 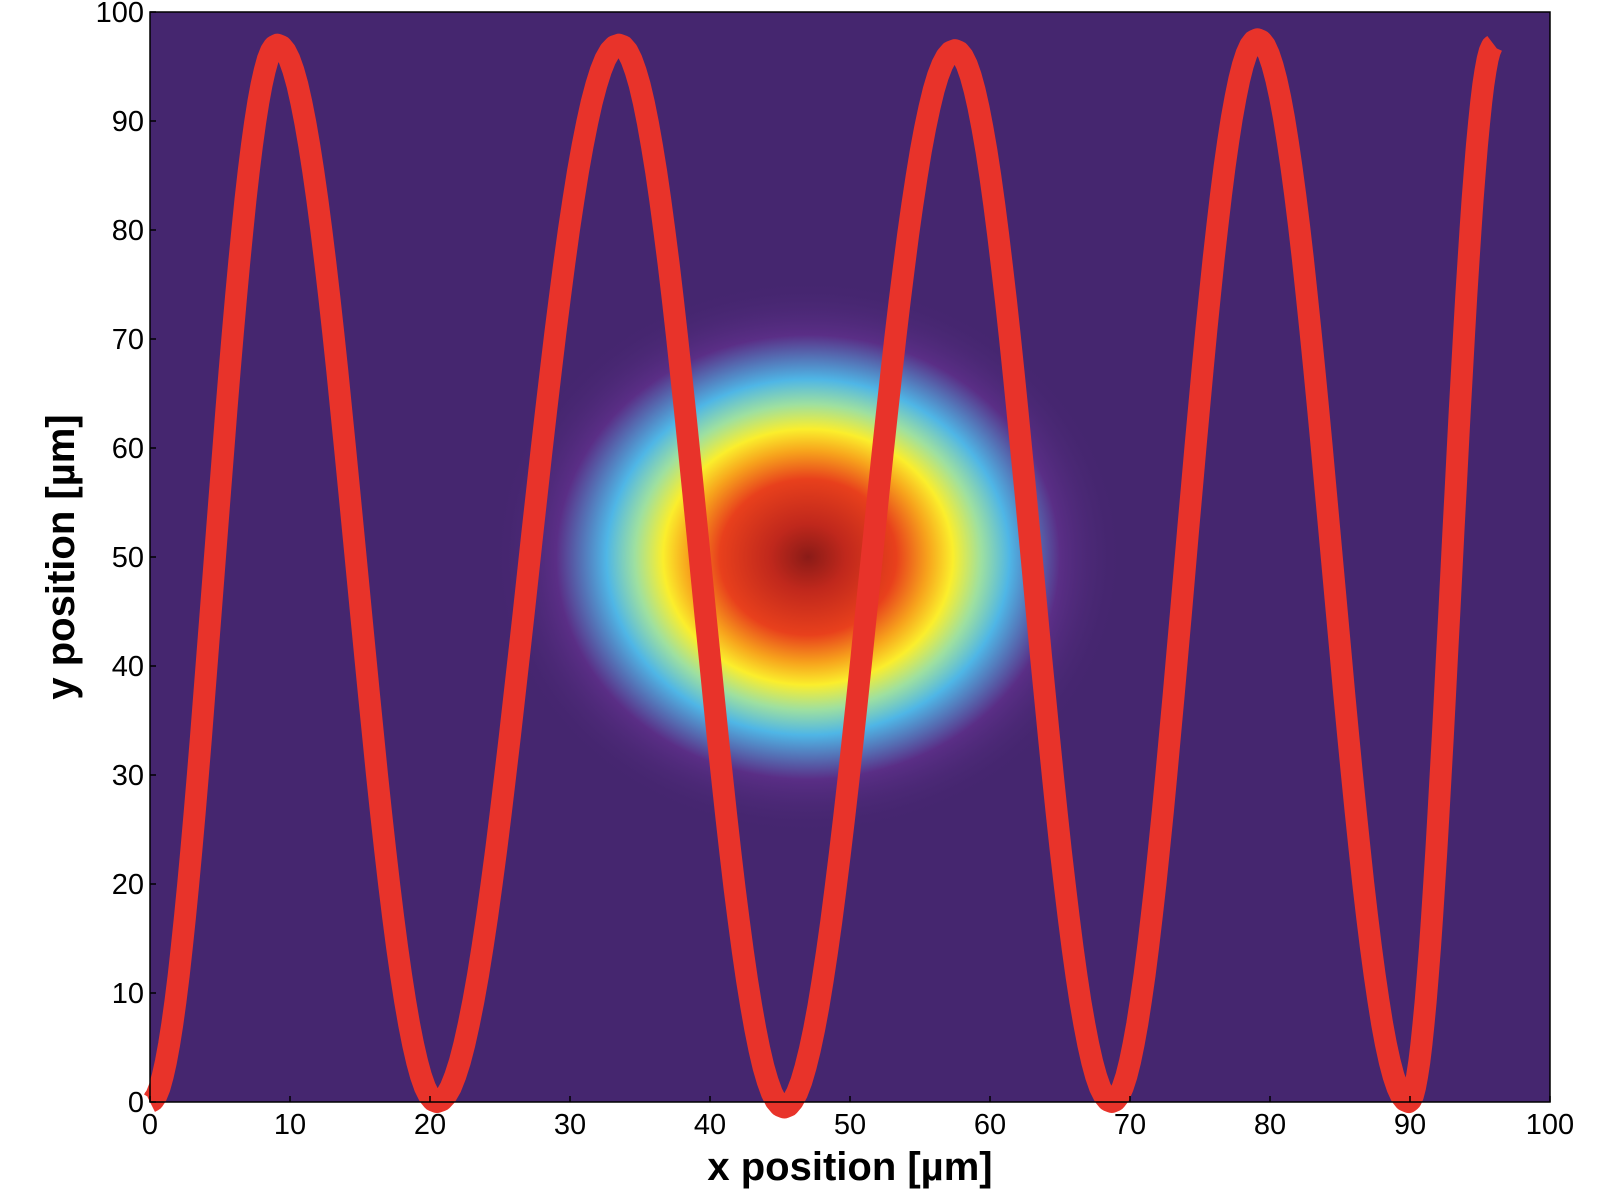 I want to click on x-tick-label: 60, so click(x=990, y=1125).